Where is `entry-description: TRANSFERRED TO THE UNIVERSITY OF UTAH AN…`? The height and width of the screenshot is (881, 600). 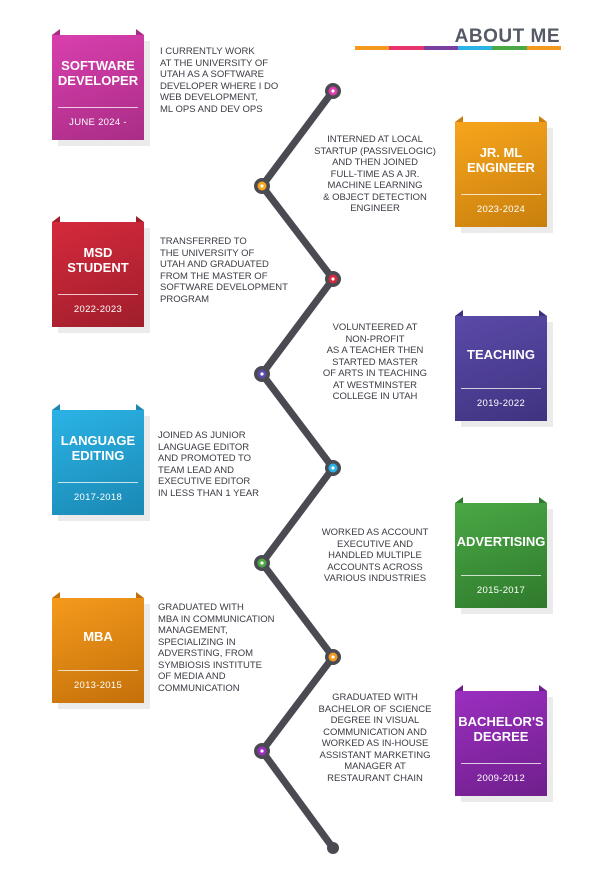
entry-description: TRANSFERRED TO THE UNIVERSITY OF UTAH AN… is located at coordinates (224, 270).